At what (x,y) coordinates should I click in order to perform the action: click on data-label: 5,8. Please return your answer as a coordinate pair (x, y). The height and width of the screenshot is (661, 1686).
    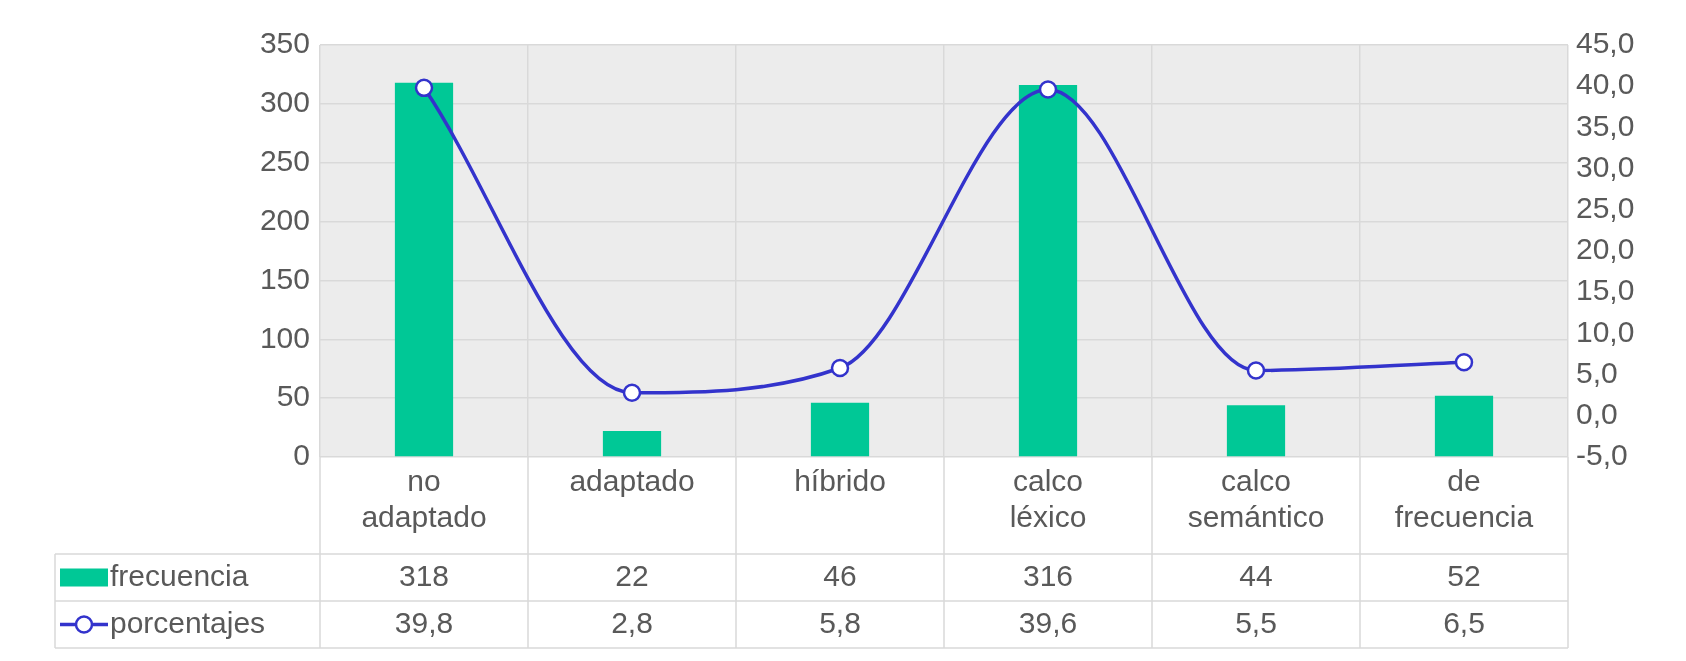
    Looking at the image, I should click on (840, 622).